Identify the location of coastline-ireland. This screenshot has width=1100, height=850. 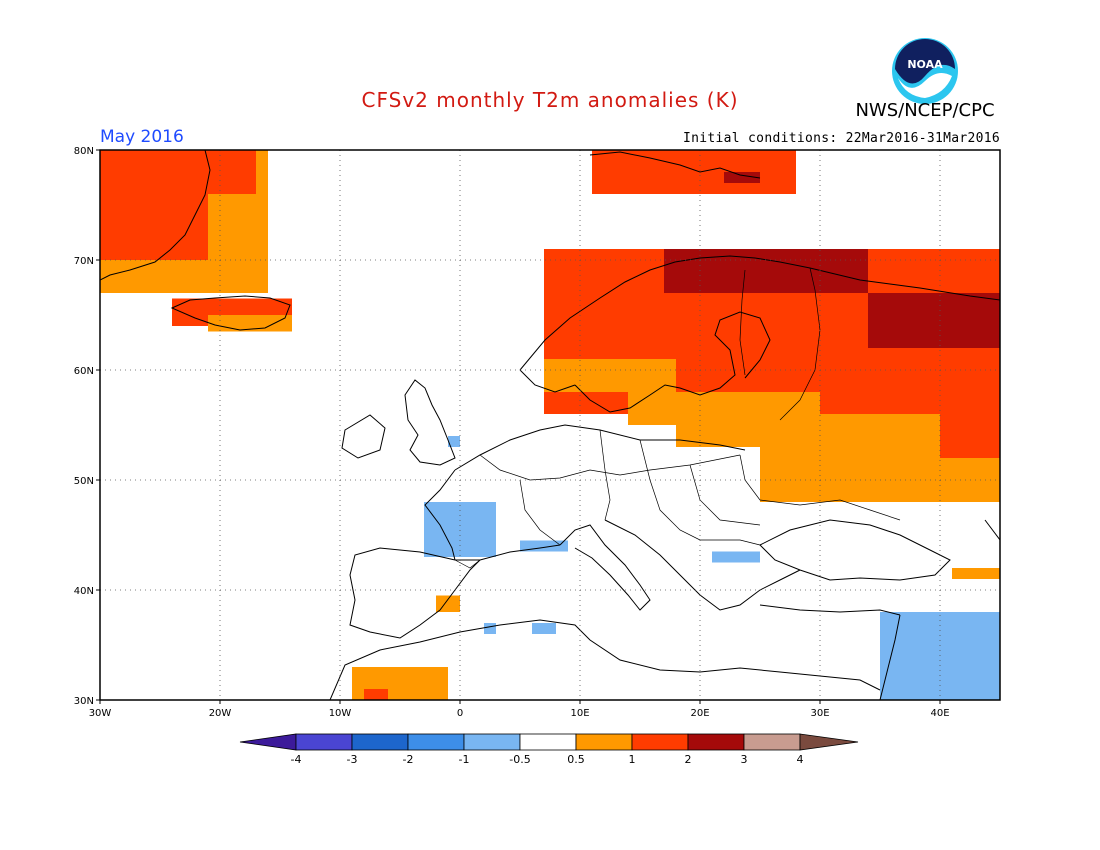
(363, 436).